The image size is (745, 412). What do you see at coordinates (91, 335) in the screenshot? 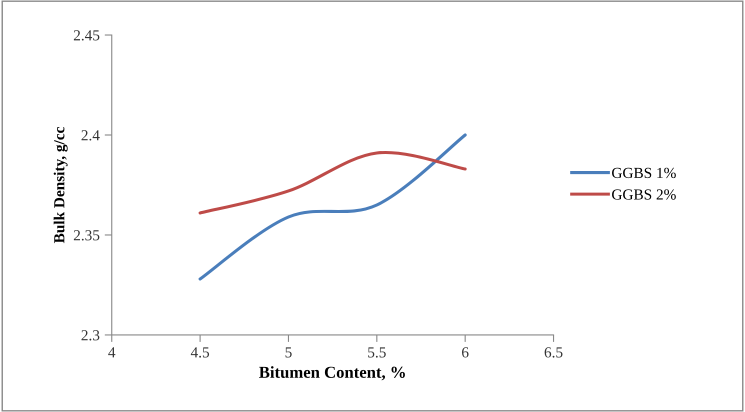
I see `y-tick-label: 2.3` at bounding box center [91, 335].